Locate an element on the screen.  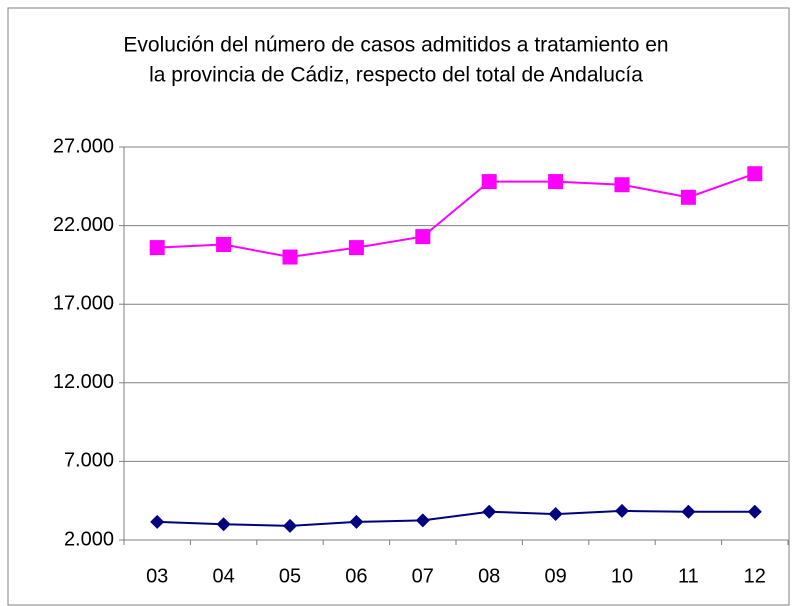
y-tick-label: 27.000 is located at coordinates (83, 146).